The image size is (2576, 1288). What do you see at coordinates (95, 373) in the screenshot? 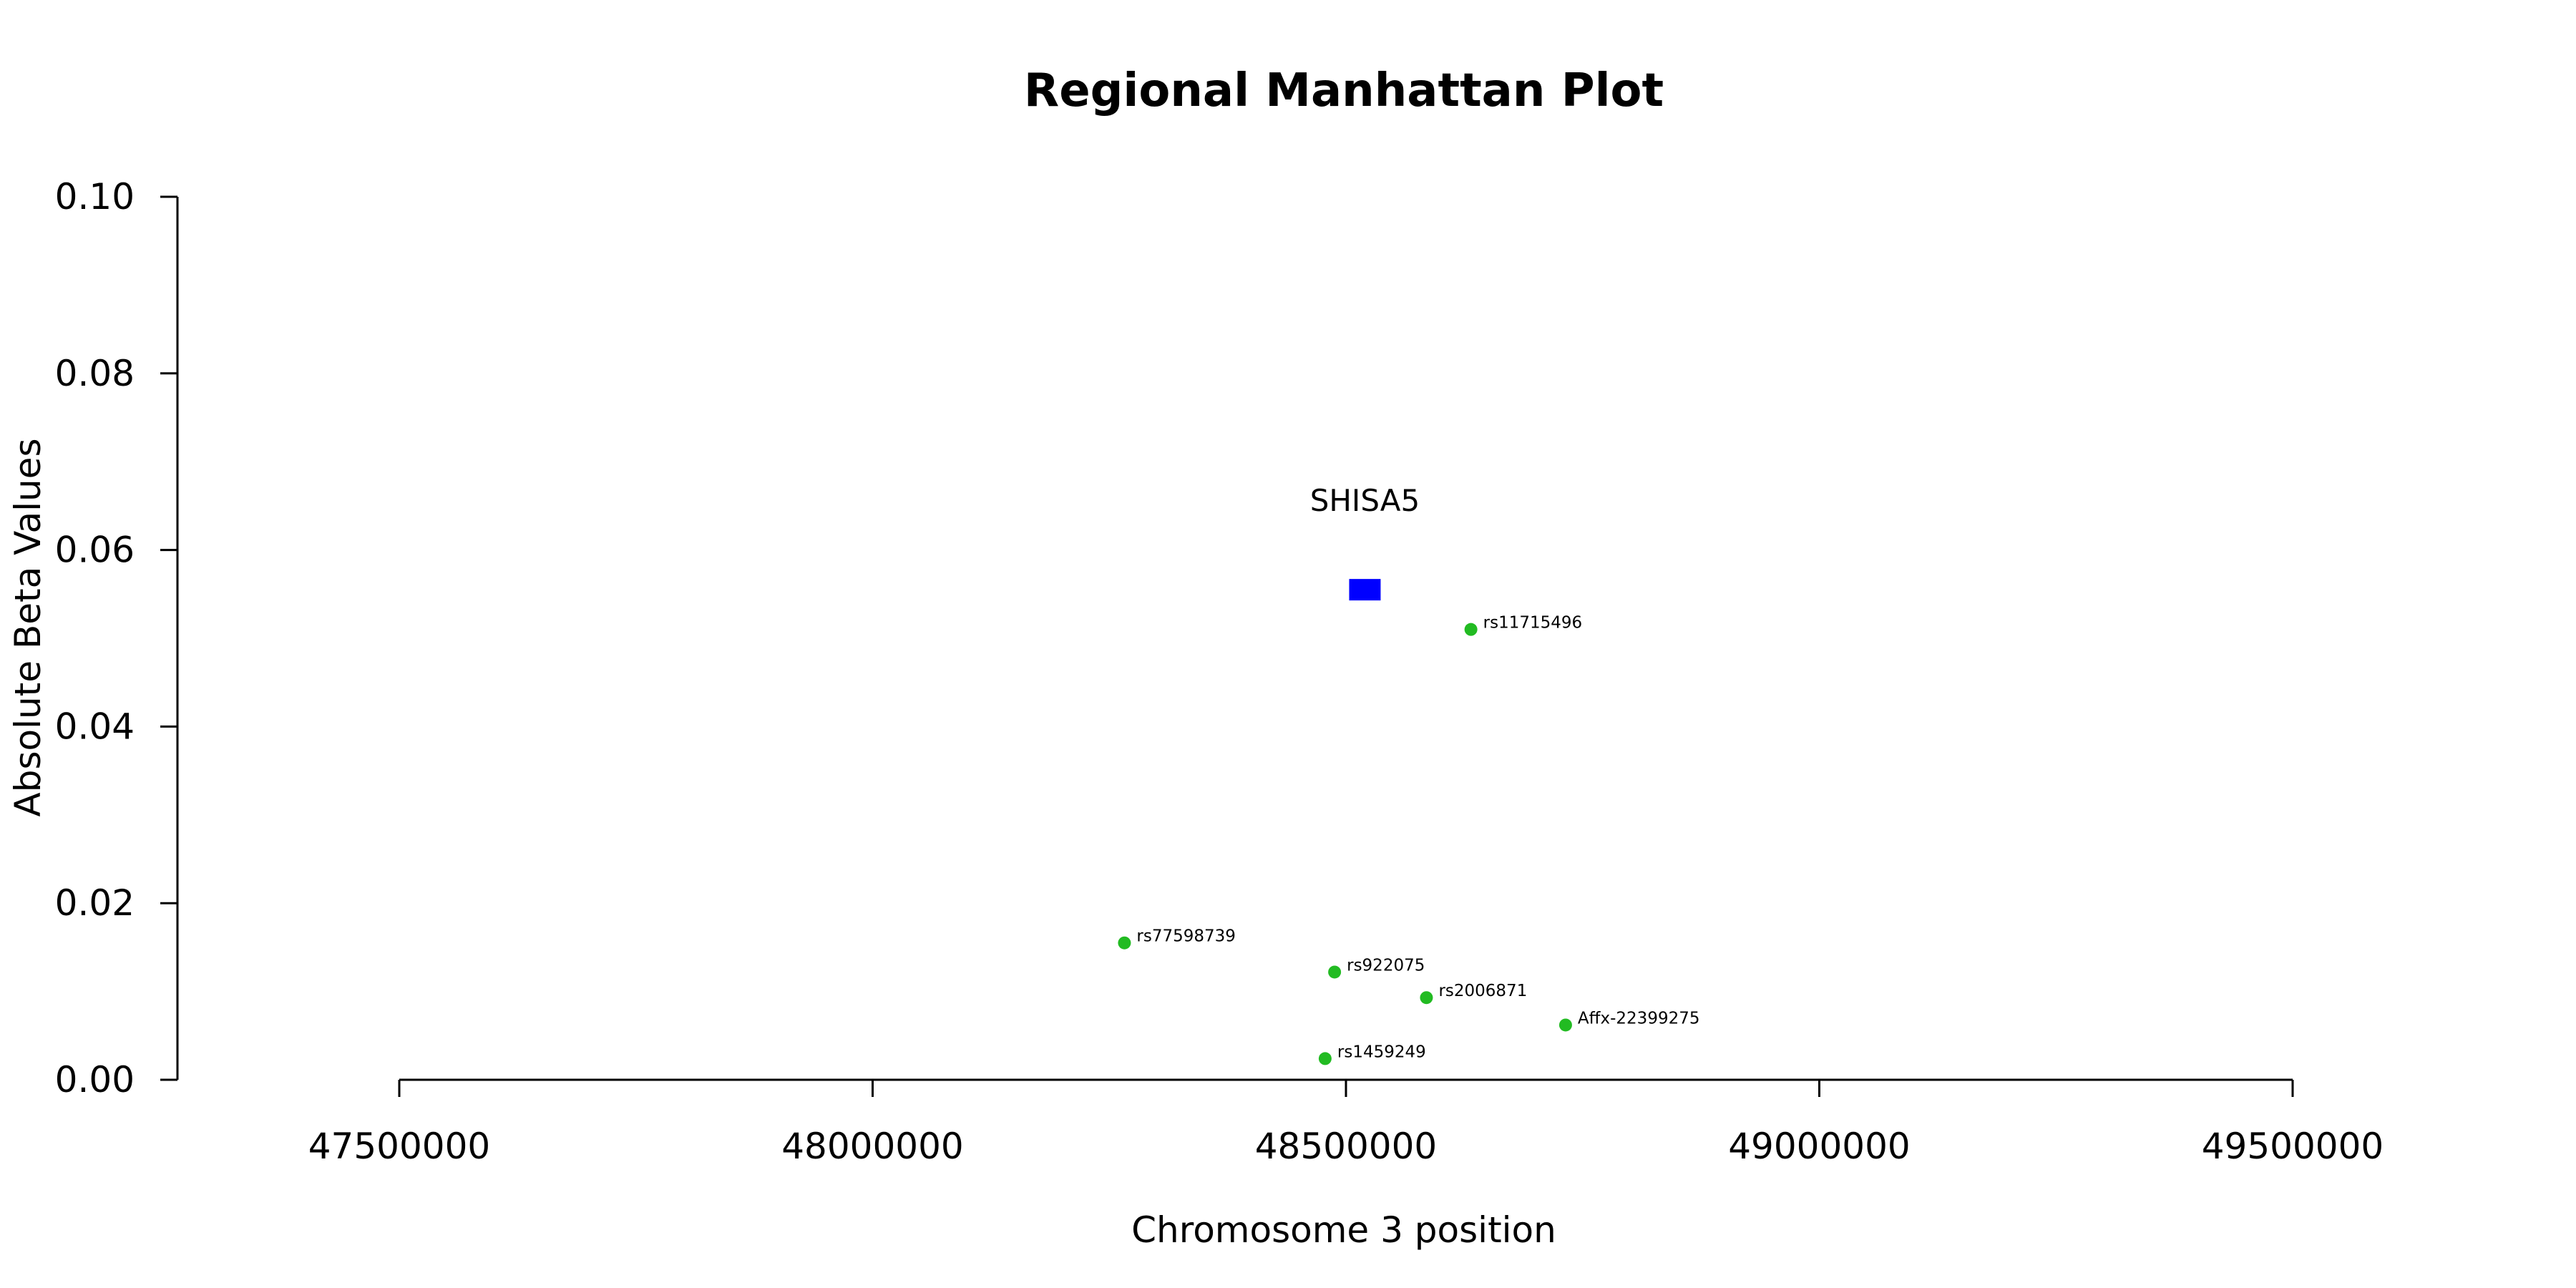
I see `y-tick-label: 0.08` at bounding box center [95, 373].